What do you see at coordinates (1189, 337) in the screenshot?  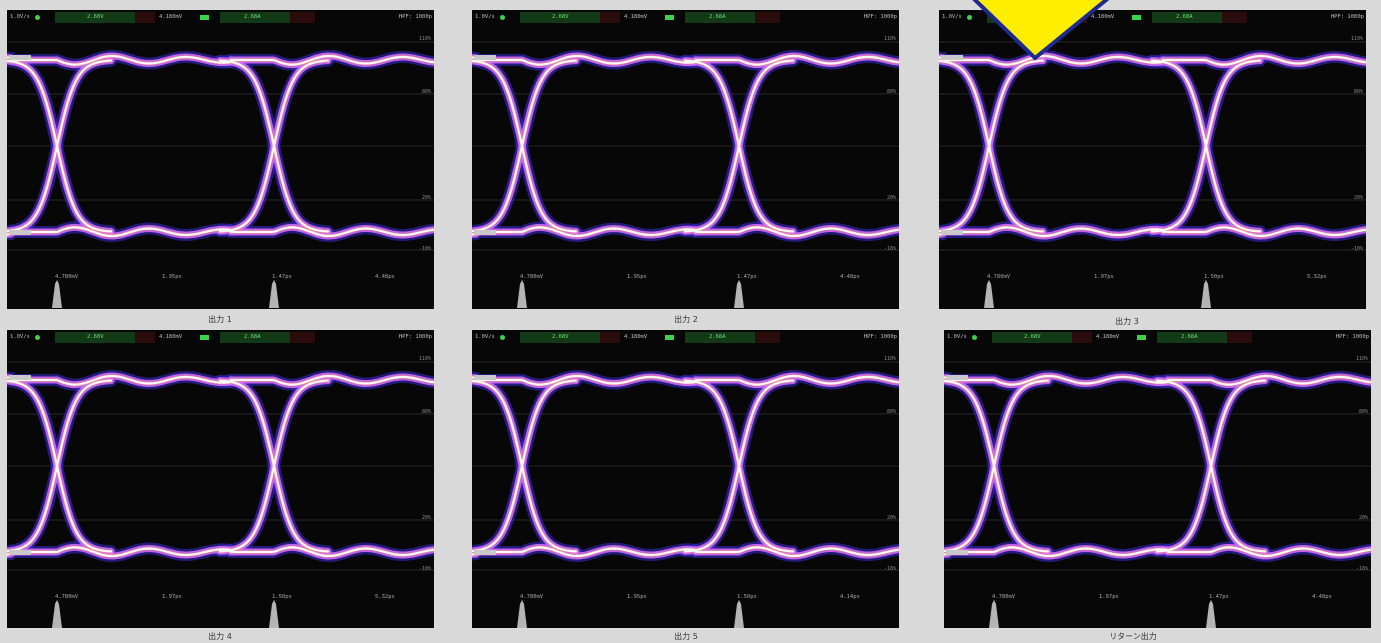 I see `status-mid3: 2.68A` at bounding box center [1189, 337].